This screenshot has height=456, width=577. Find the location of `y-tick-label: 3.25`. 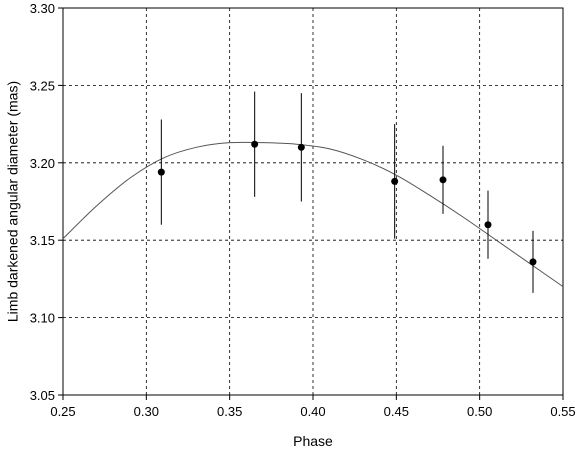

y-tick-label: 3.25 is located at coordinates (42, 85).